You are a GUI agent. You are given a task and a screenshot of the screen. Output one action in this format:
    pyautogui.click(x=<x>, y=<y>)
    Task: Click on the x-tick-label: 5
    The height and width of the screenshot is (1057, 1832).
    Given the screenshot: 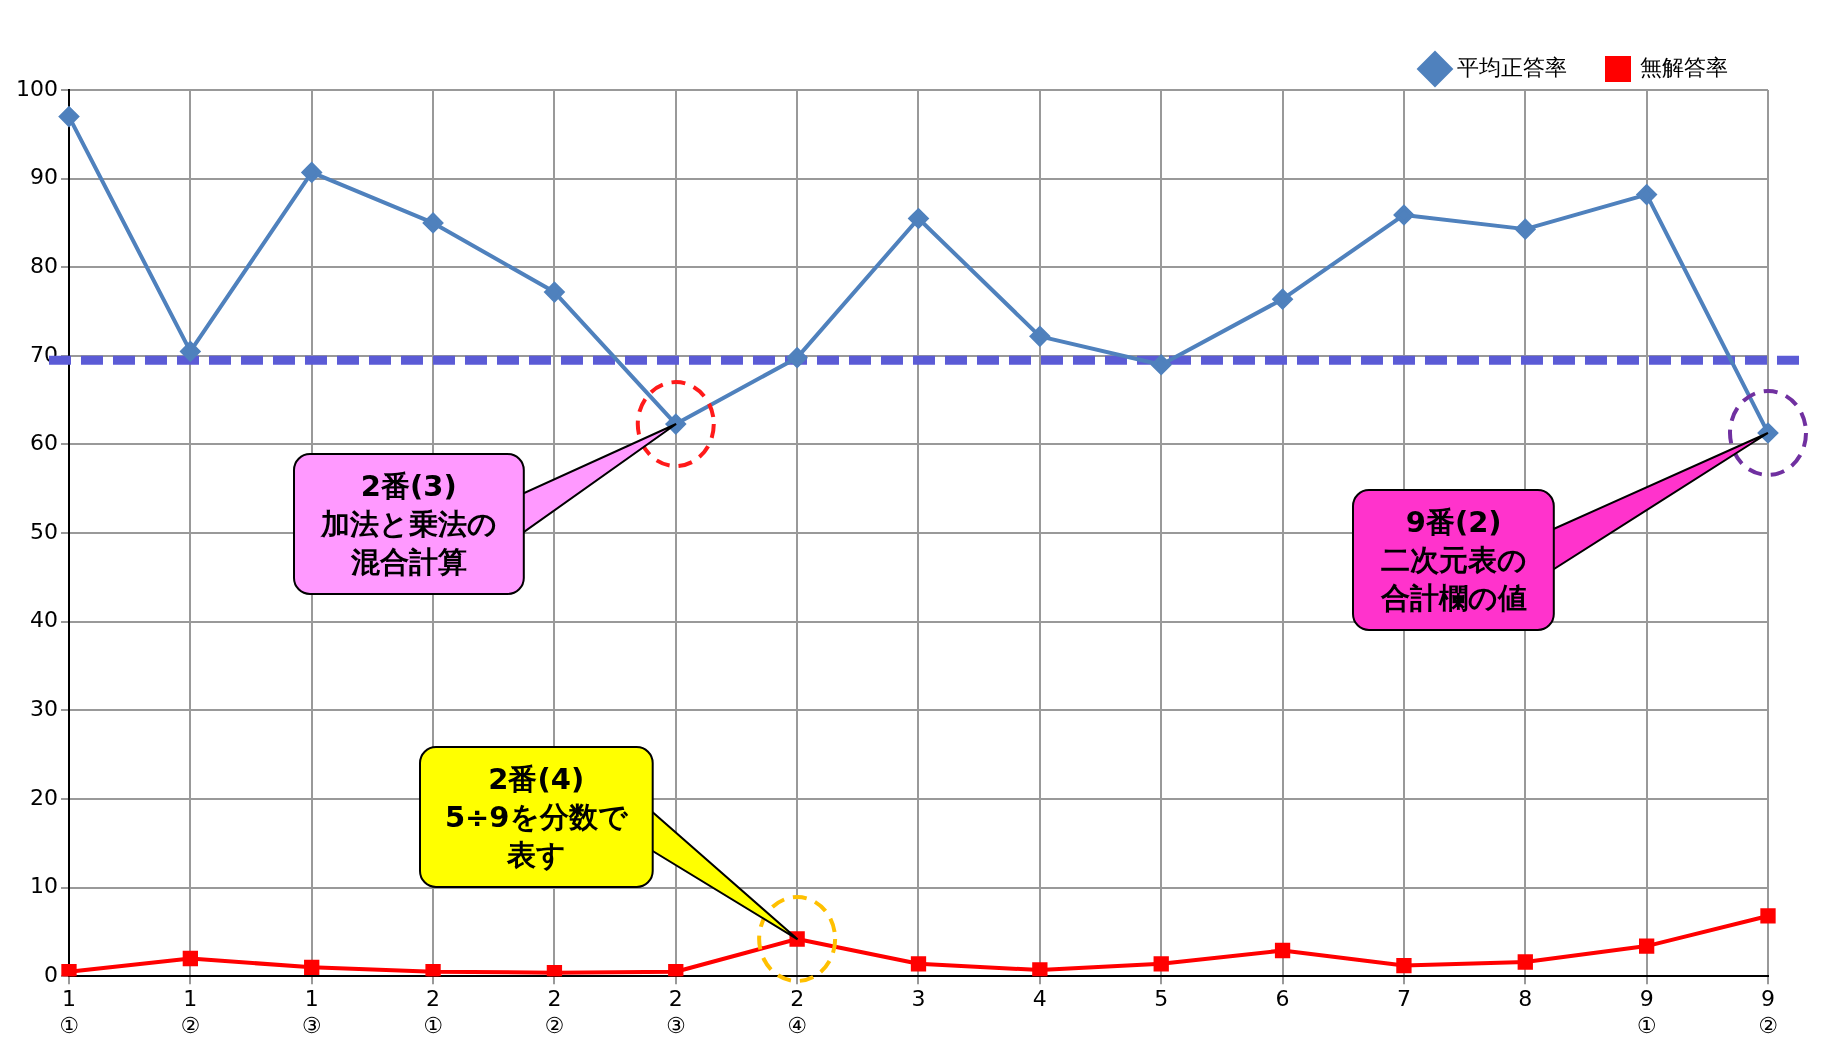 What is the action you would take?
    pyautogui.click(x=1161, y=999)
    